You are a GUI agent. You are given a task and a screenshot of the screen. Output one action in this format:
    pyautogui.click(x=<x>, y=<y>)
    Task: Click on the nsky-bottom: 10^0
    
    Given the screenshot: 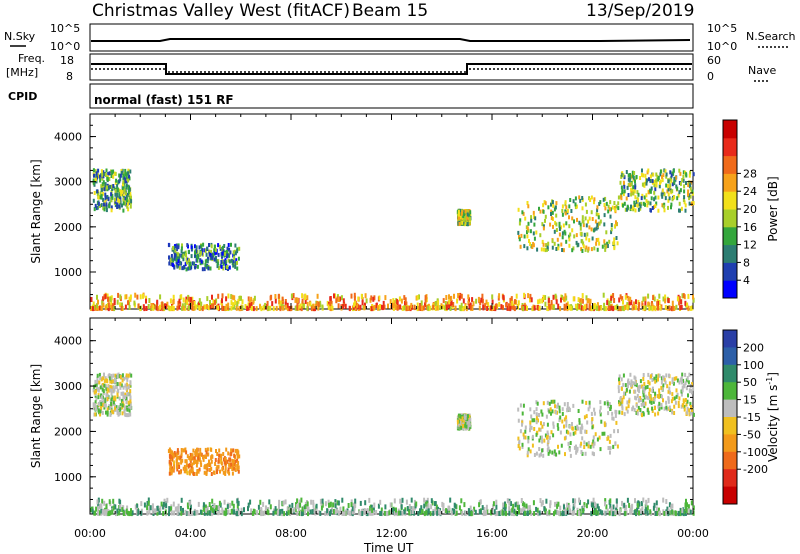 What is the action you would take?
    pyautogui.click(x=65, y=46)
    